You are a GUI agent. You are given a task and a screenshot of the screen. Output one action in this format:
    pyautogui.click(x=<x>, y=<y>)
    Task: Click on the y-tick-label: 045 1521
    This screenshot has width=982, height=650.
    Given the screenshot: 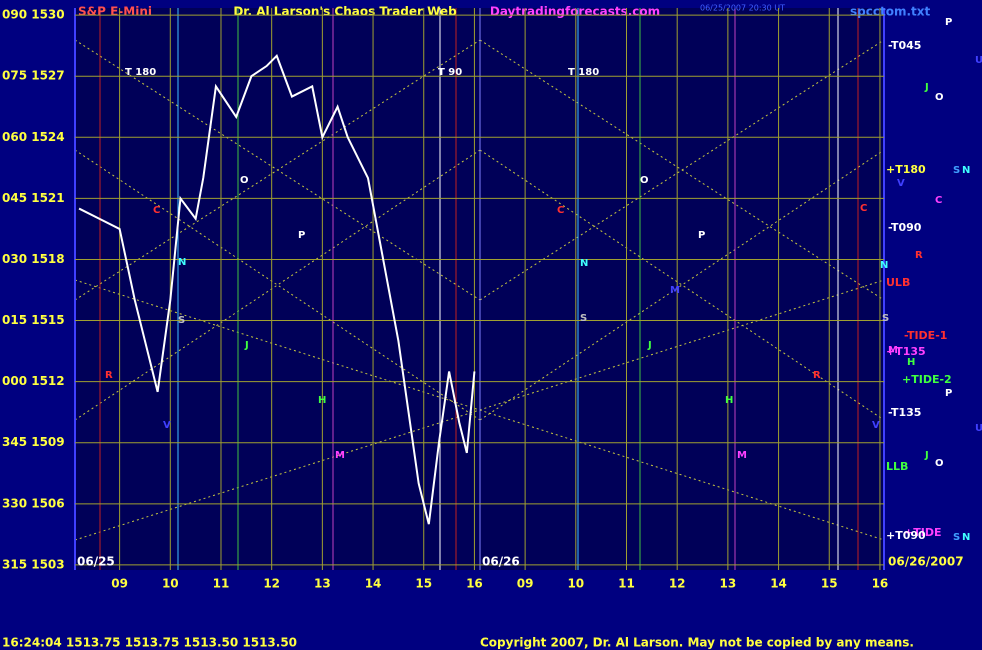 What is the action you would take?
    pyautogui.click(x=33, y=198)
    